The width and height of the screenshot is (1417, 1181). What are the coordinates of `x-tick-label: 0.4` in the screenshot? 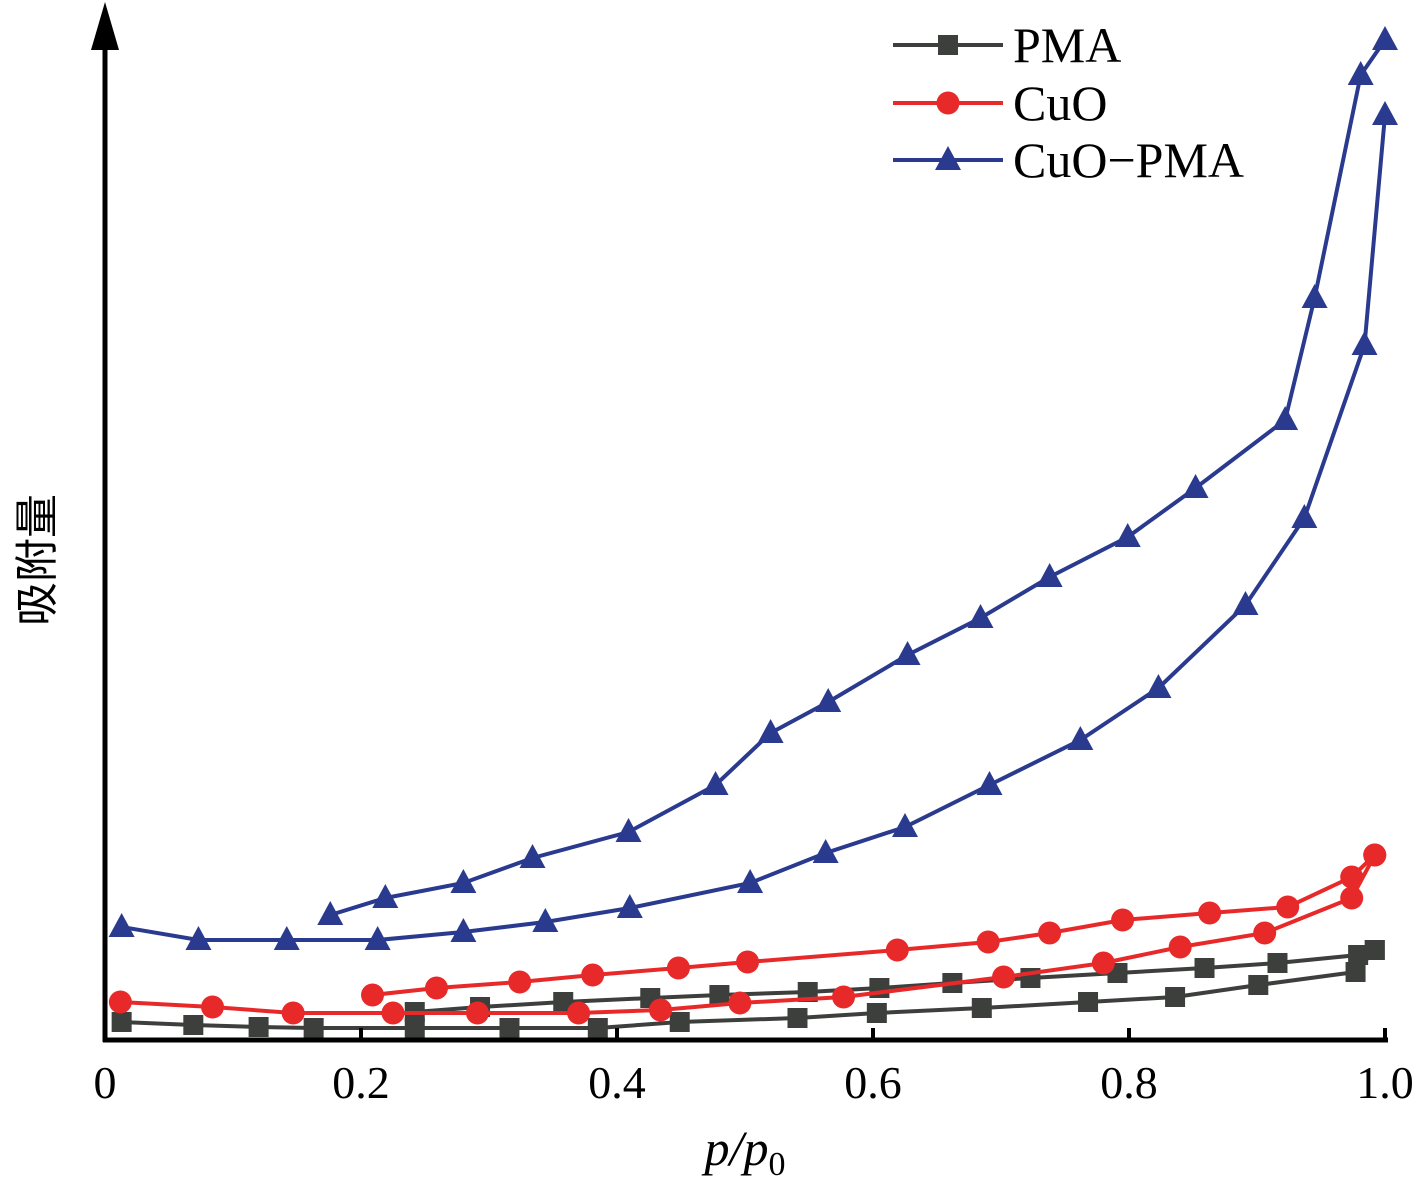 It's located at (617, 1082).